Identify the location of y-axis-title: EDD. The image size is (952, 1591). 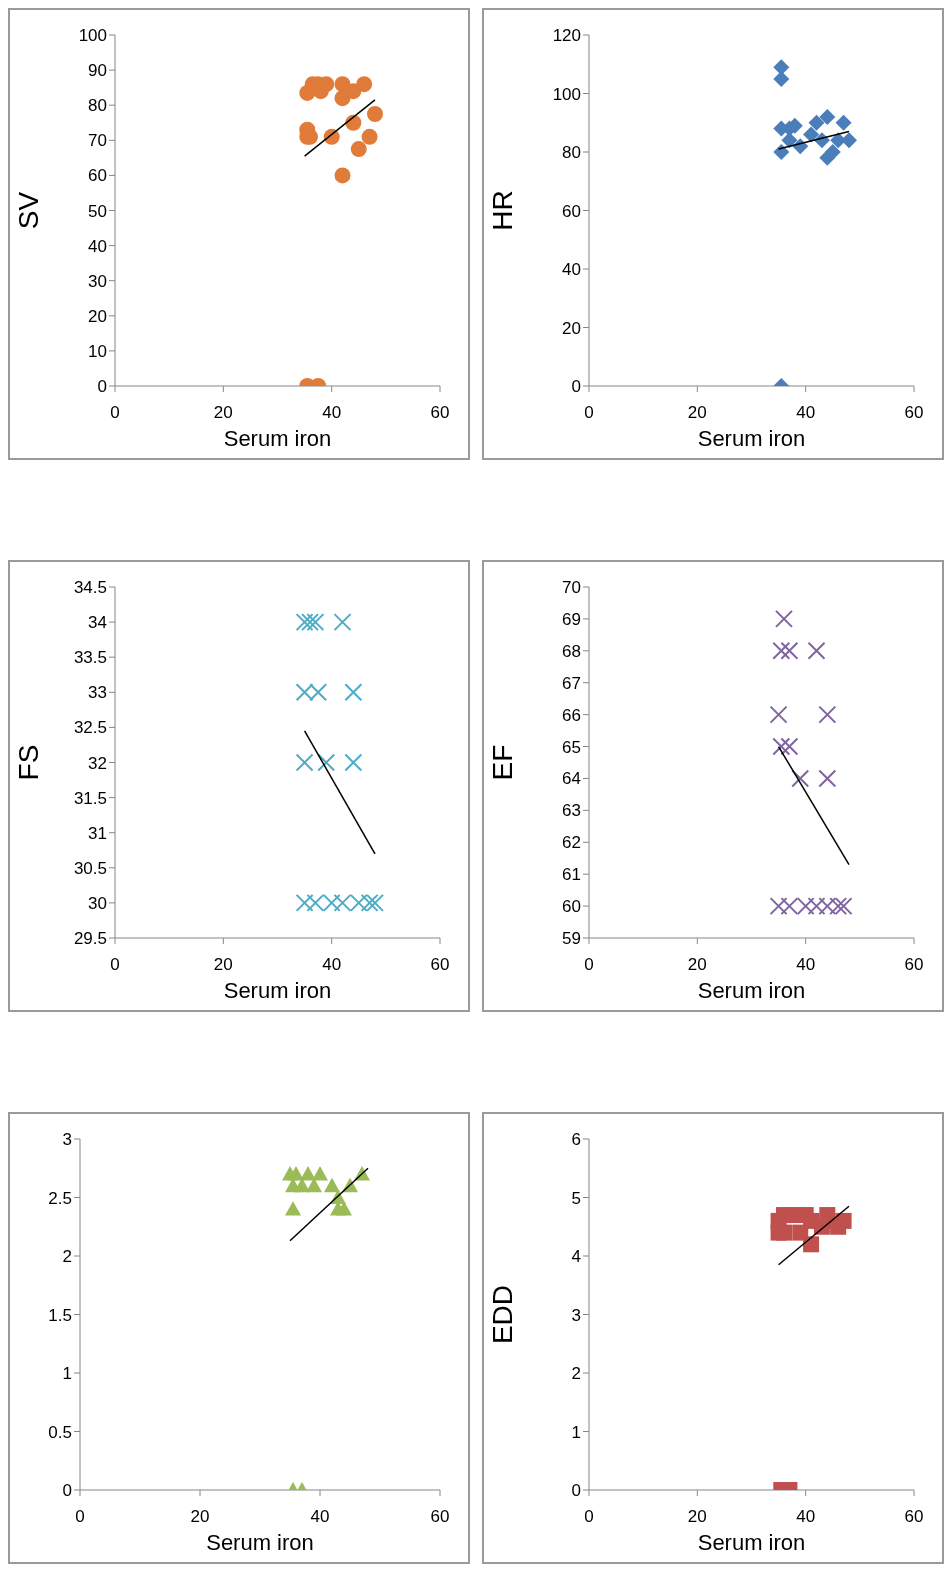
(502, 1314).